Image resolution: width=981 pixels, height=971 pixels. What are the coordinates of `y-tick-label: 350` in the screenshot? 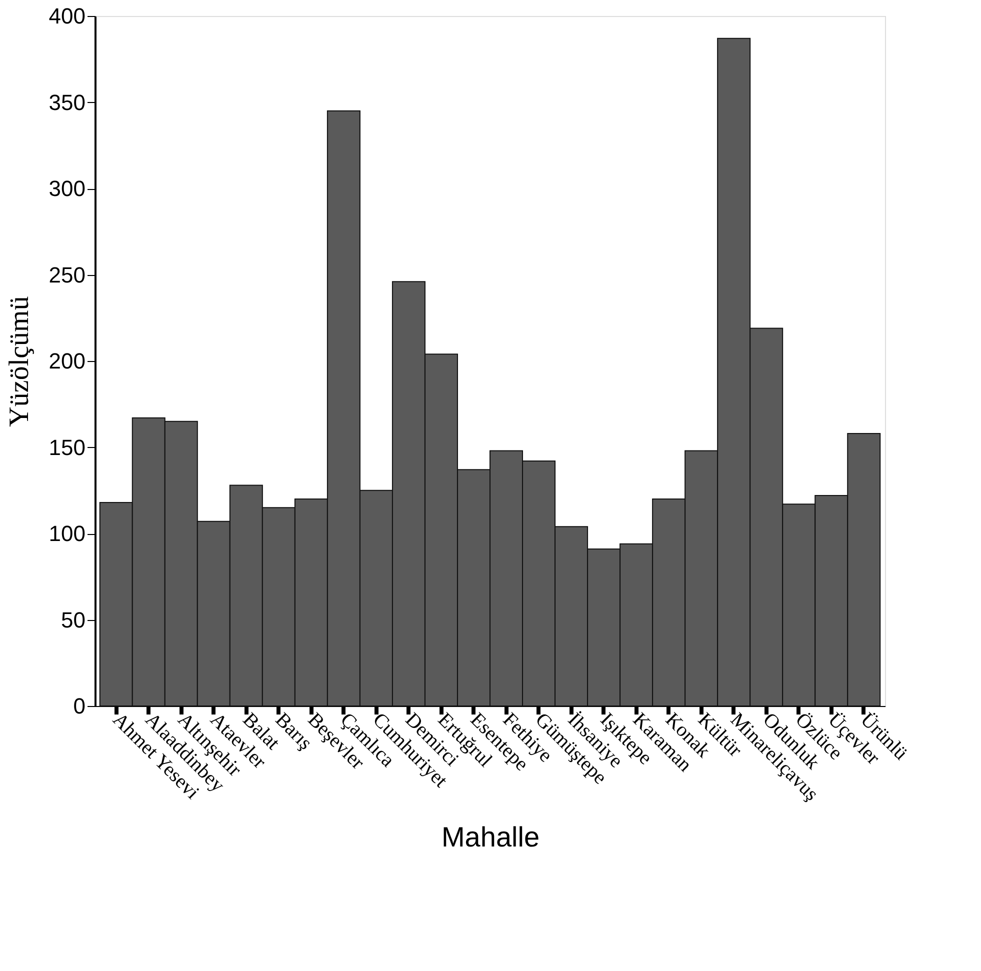 It's located at (67, 102).